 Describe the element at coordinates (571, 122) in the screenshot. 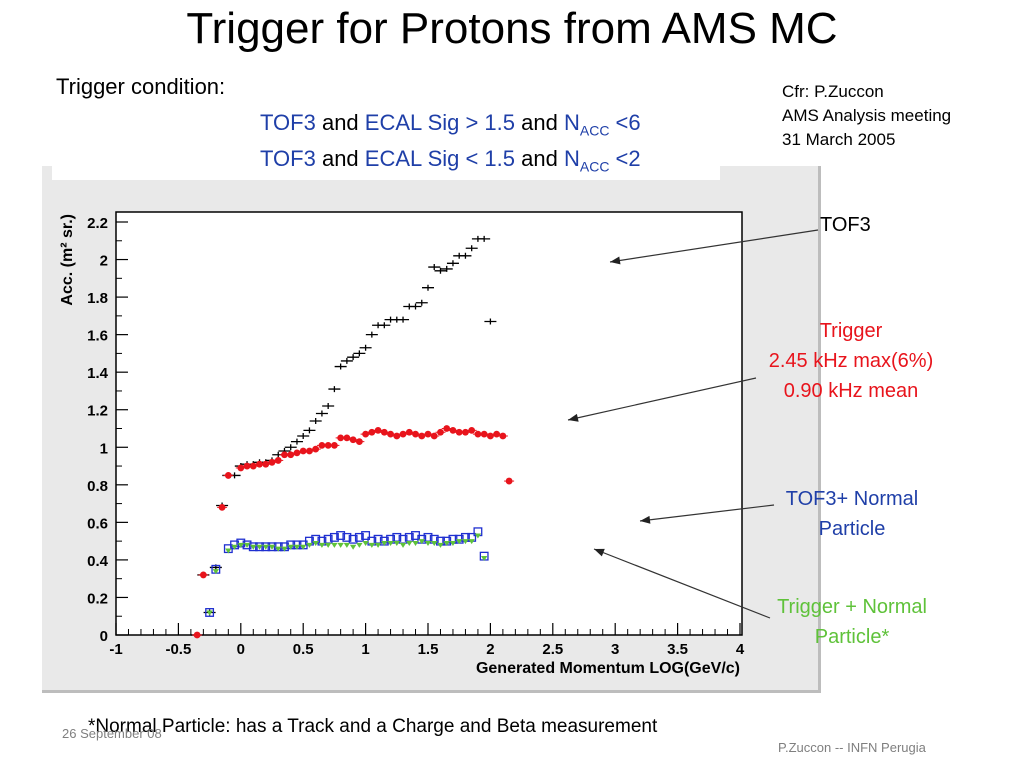

I see `cond1-n: N` at that location.